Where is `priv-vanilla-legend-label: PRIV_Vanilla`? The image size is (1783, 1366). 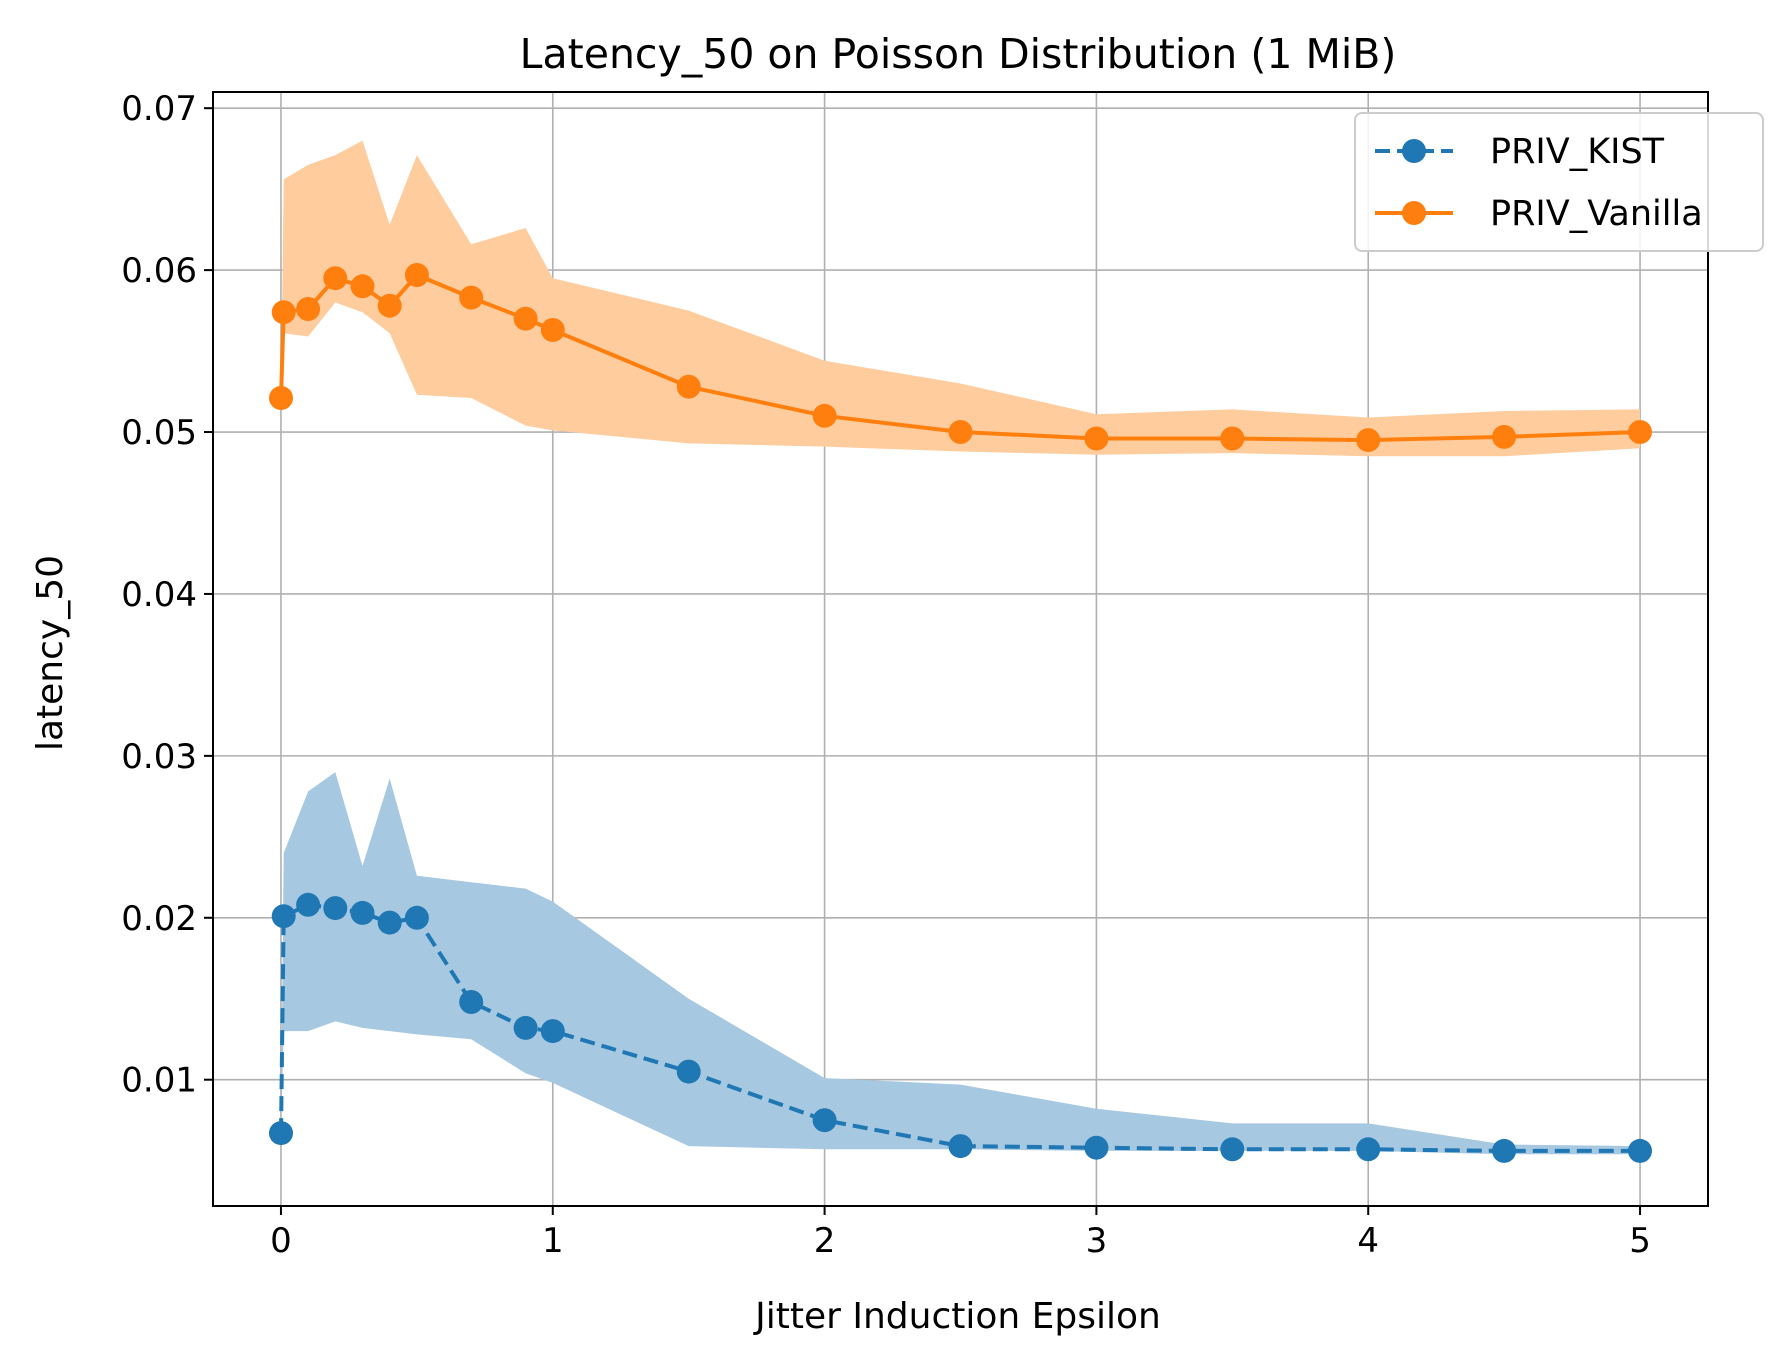 priv-vanilla-legend-label: PRIV_Vanilla is located at coordinates (1596, 214).